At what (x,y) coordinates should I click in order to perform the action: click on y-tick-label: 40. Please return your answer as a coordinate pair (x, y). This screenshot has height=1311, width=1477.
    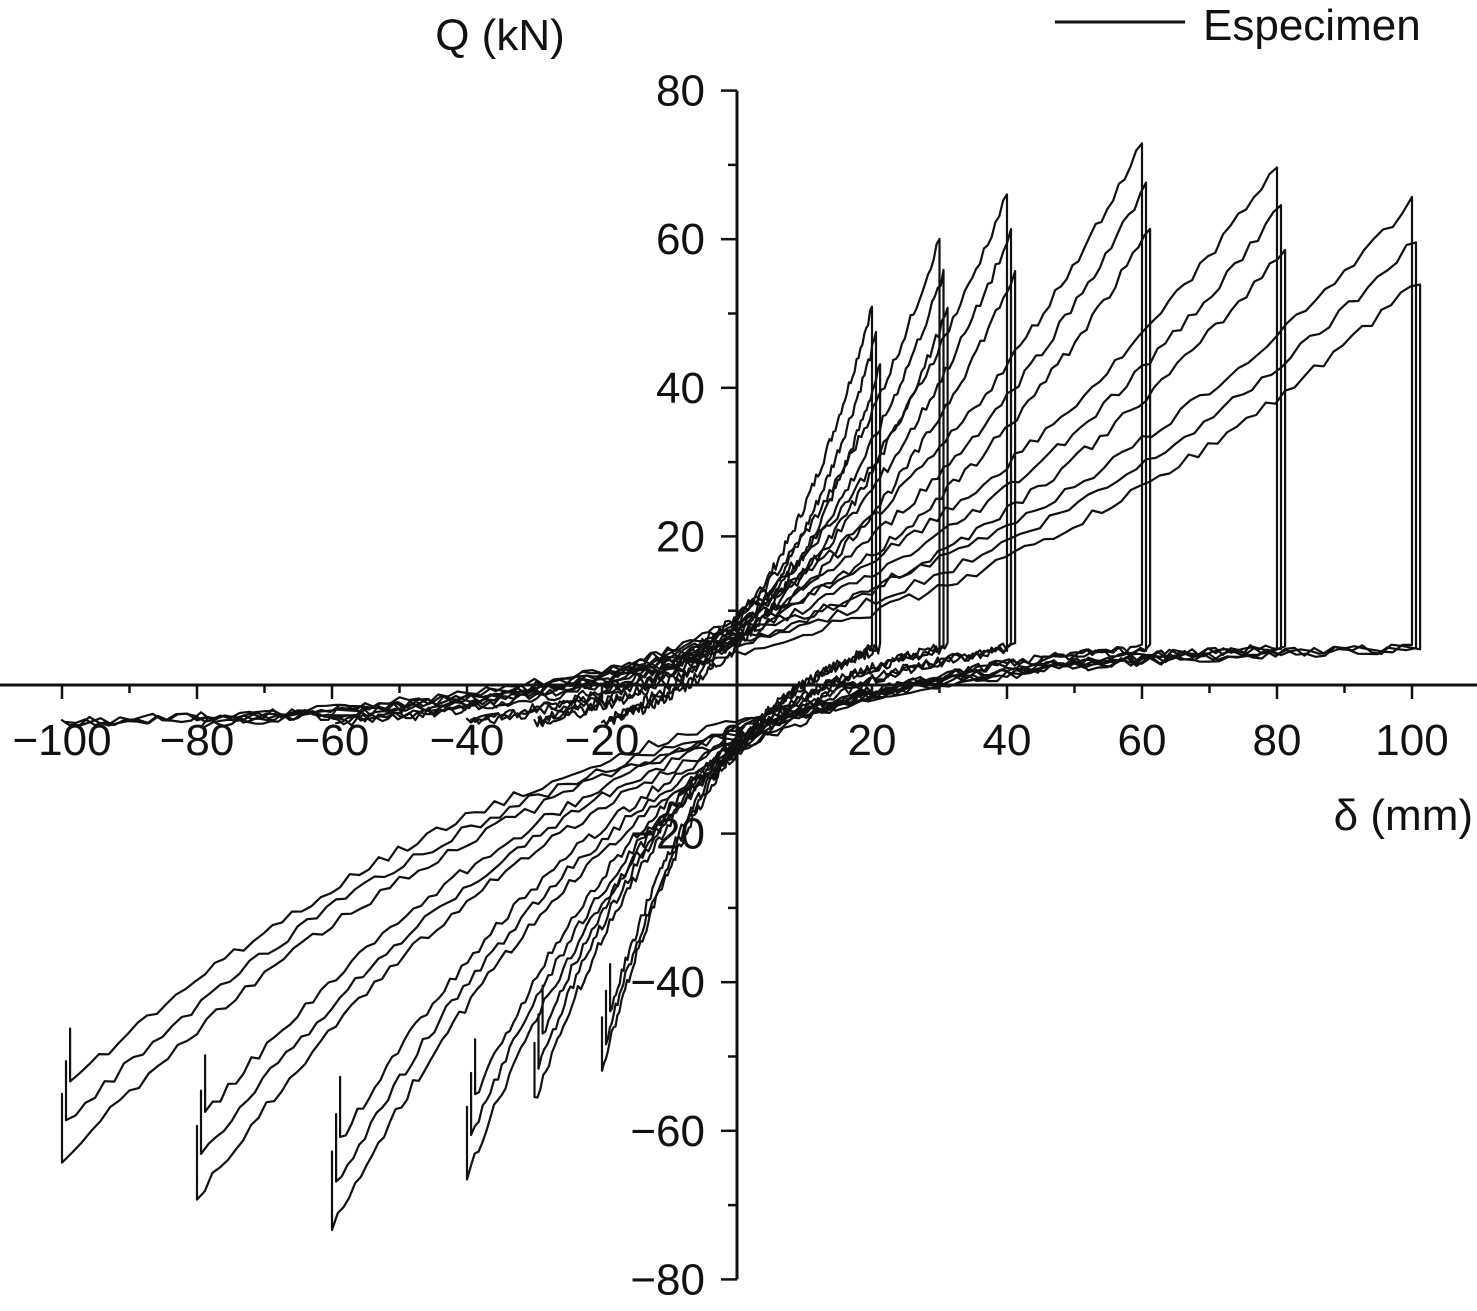
    Looking at the image, I should click on (680, 388).